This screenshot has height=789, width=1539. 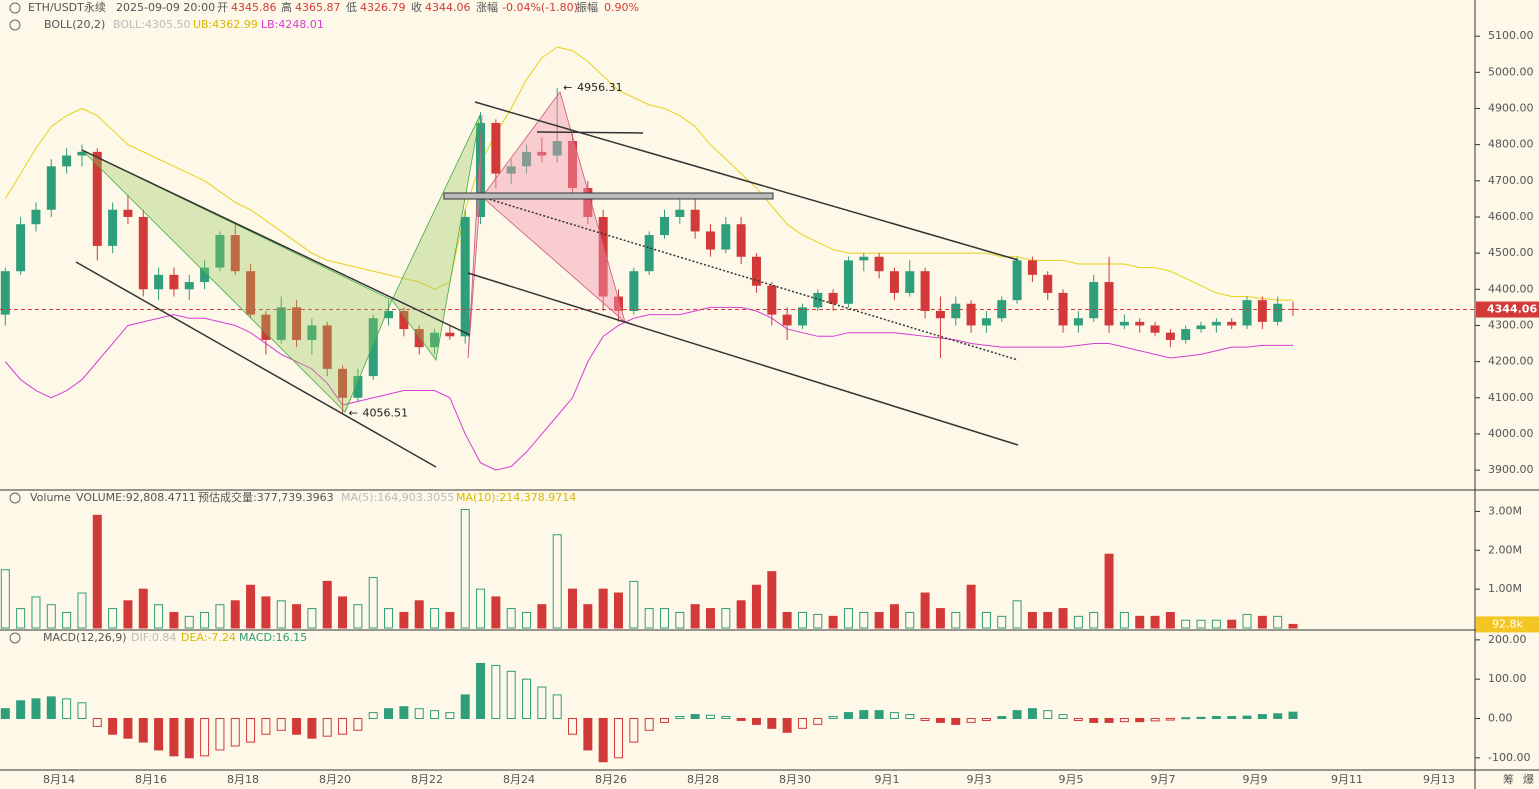 What do you see at coordinates (85, 637) in the screenshot?
I see `macd-title: MACD(12,26,9)` at bounding box center [85, 637].